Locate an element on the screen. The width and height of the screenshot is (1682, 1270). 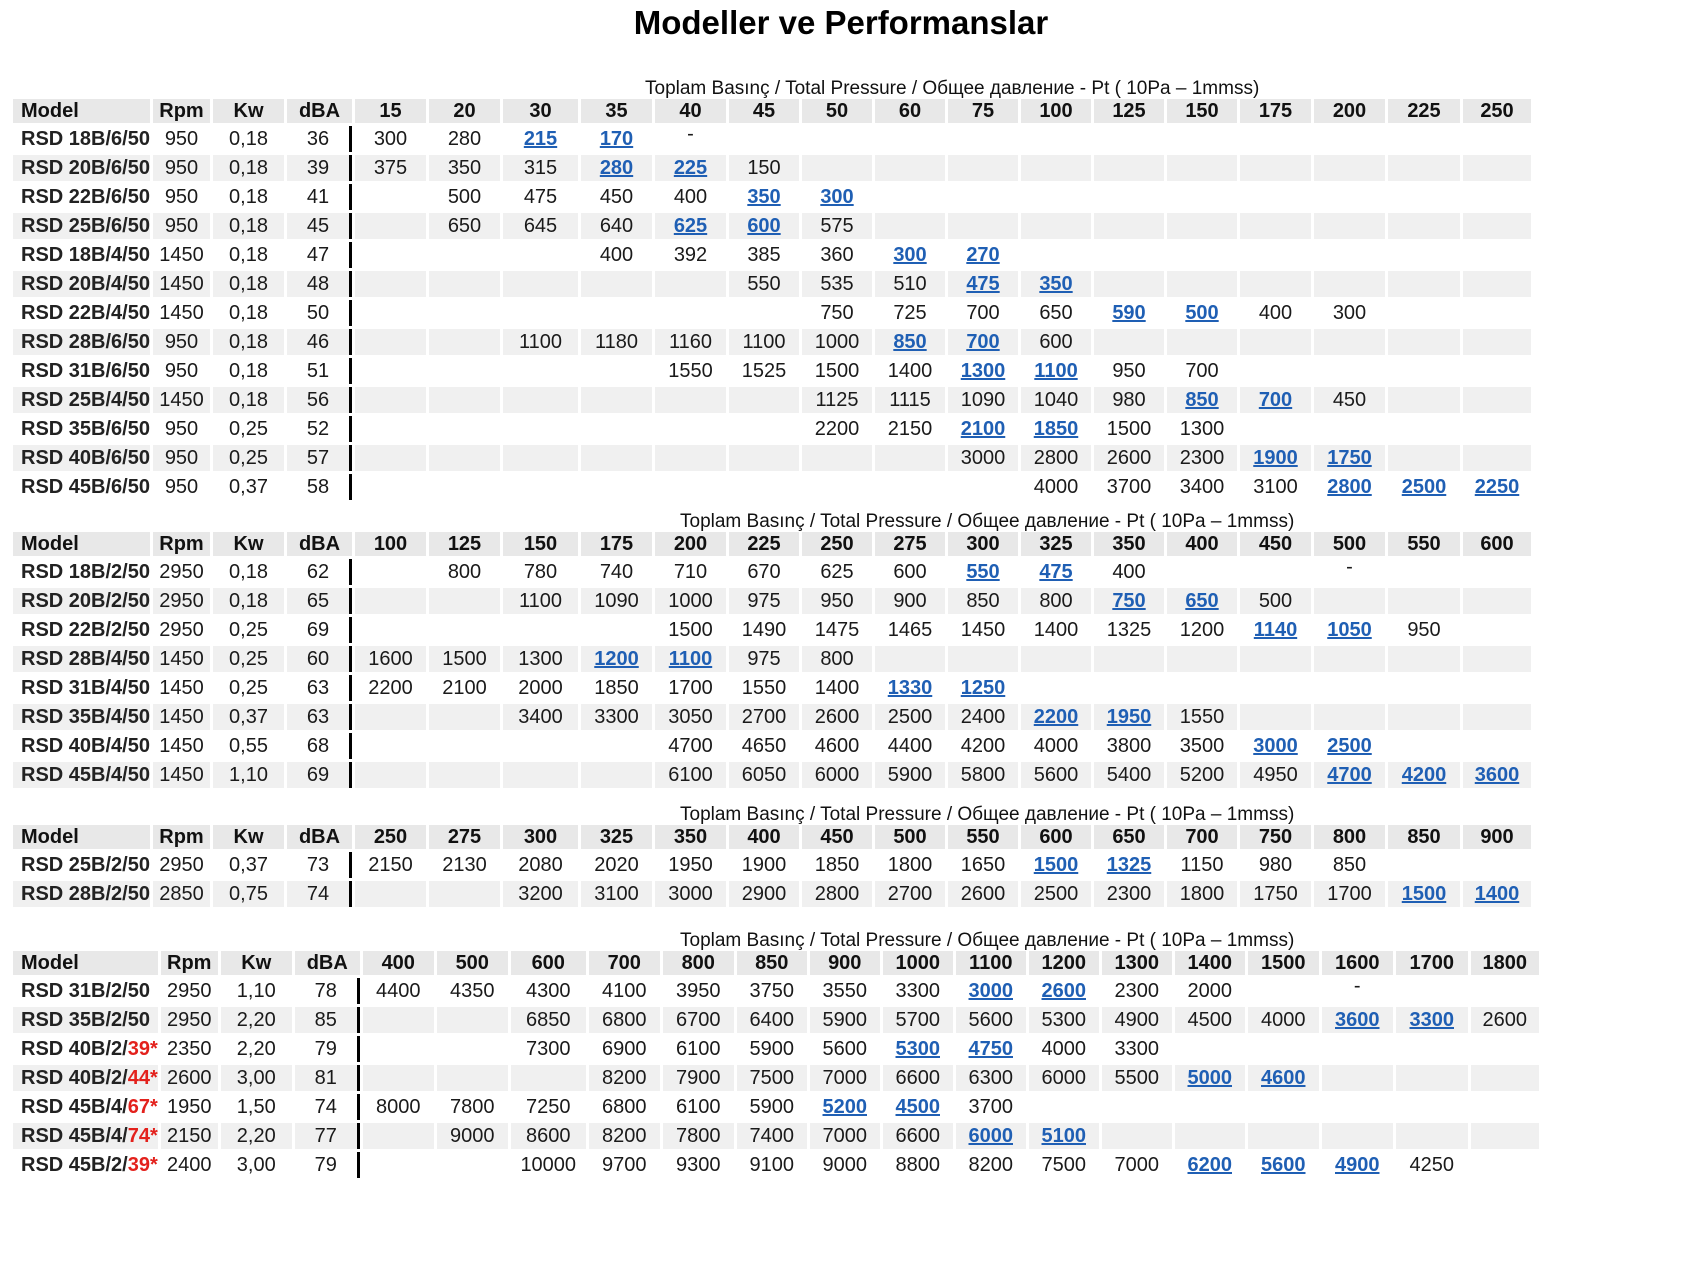
flow-value: 750 is located at coordinates (837, 313).